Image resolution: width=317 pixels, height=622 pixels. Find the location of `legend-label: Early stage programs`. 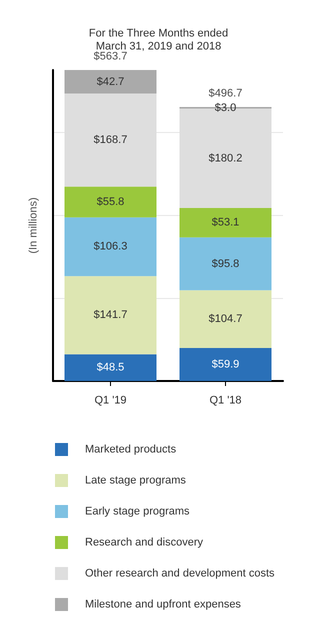

legend-label: Early stage programs is located at coordinates (137, 512).